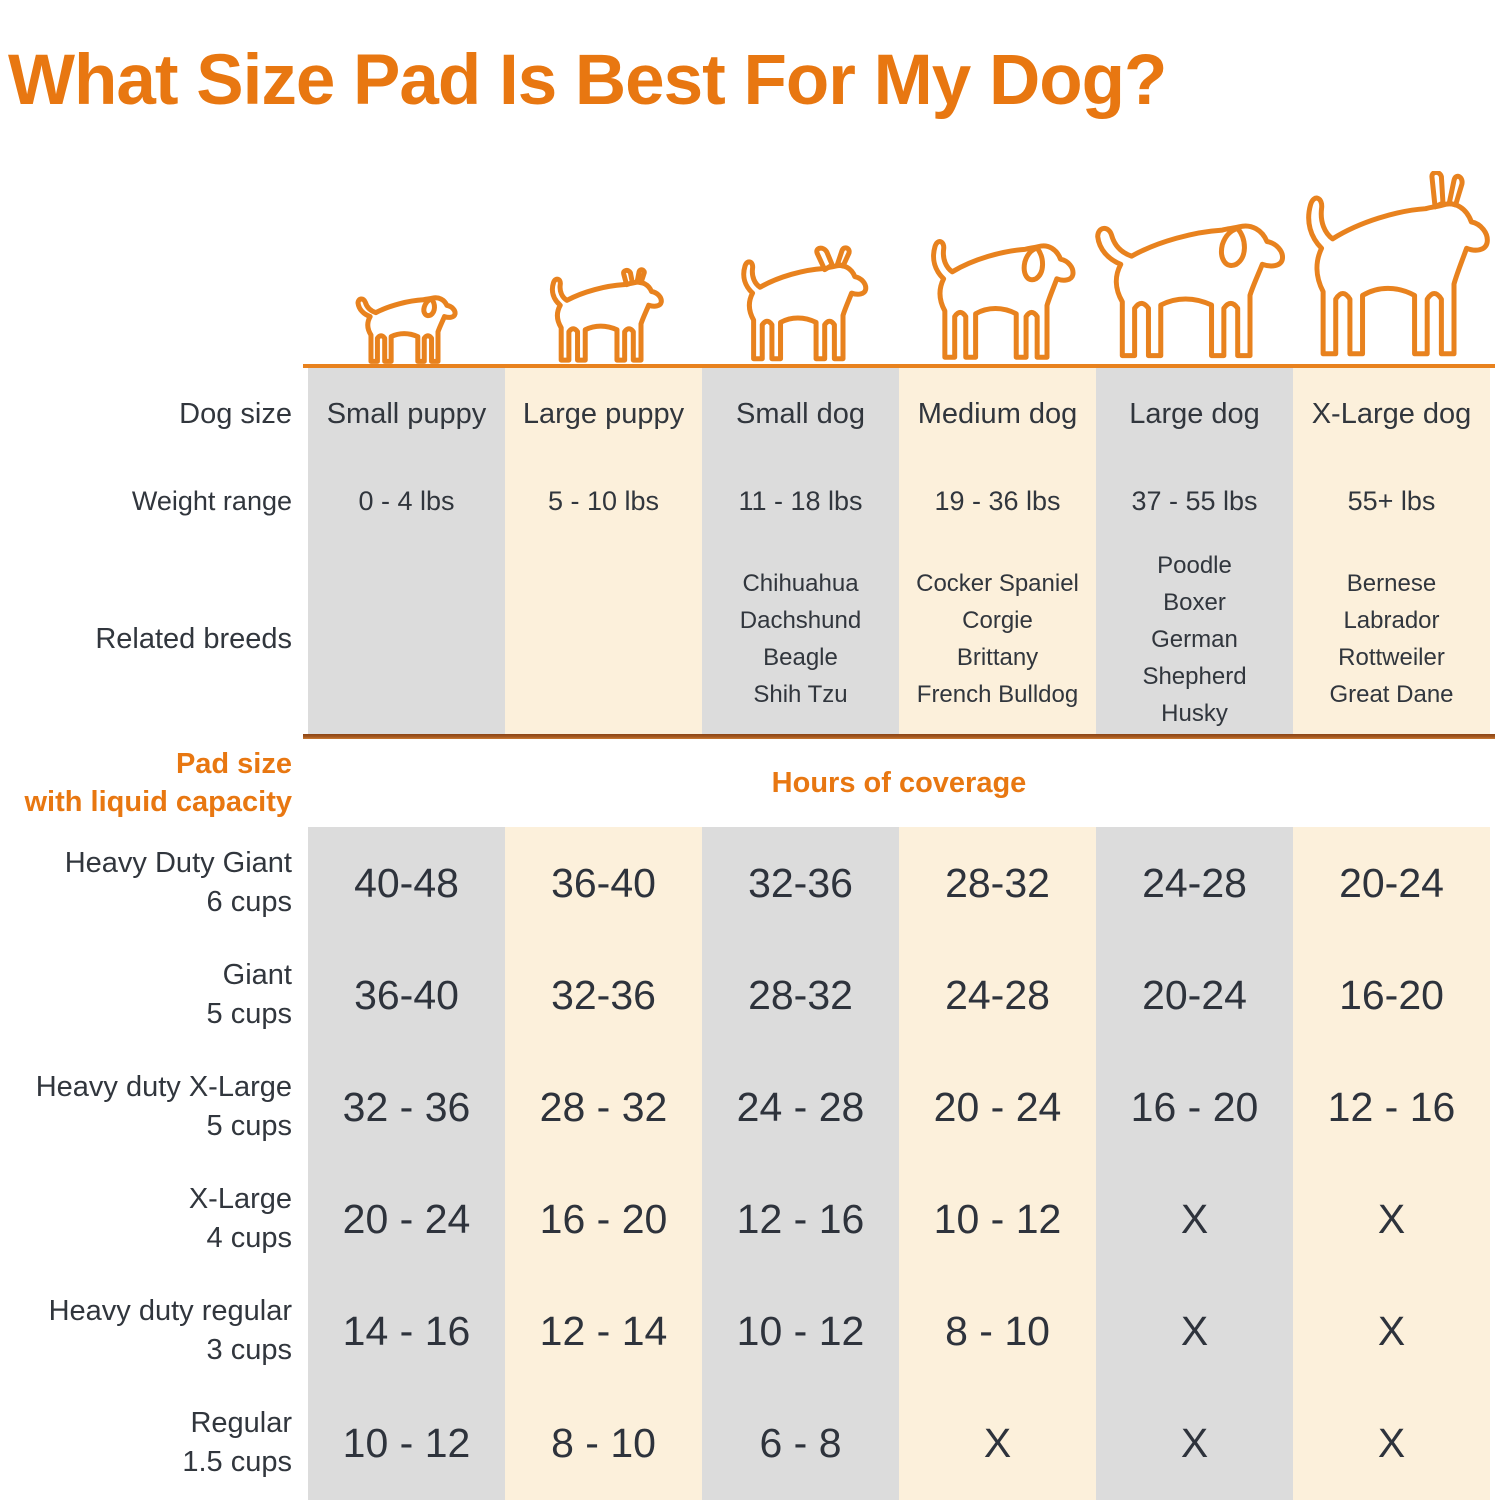 Image resolution: width=1499 pixels, height=1500 pixels. I want to click on section-divider-line, so click(899, 736).